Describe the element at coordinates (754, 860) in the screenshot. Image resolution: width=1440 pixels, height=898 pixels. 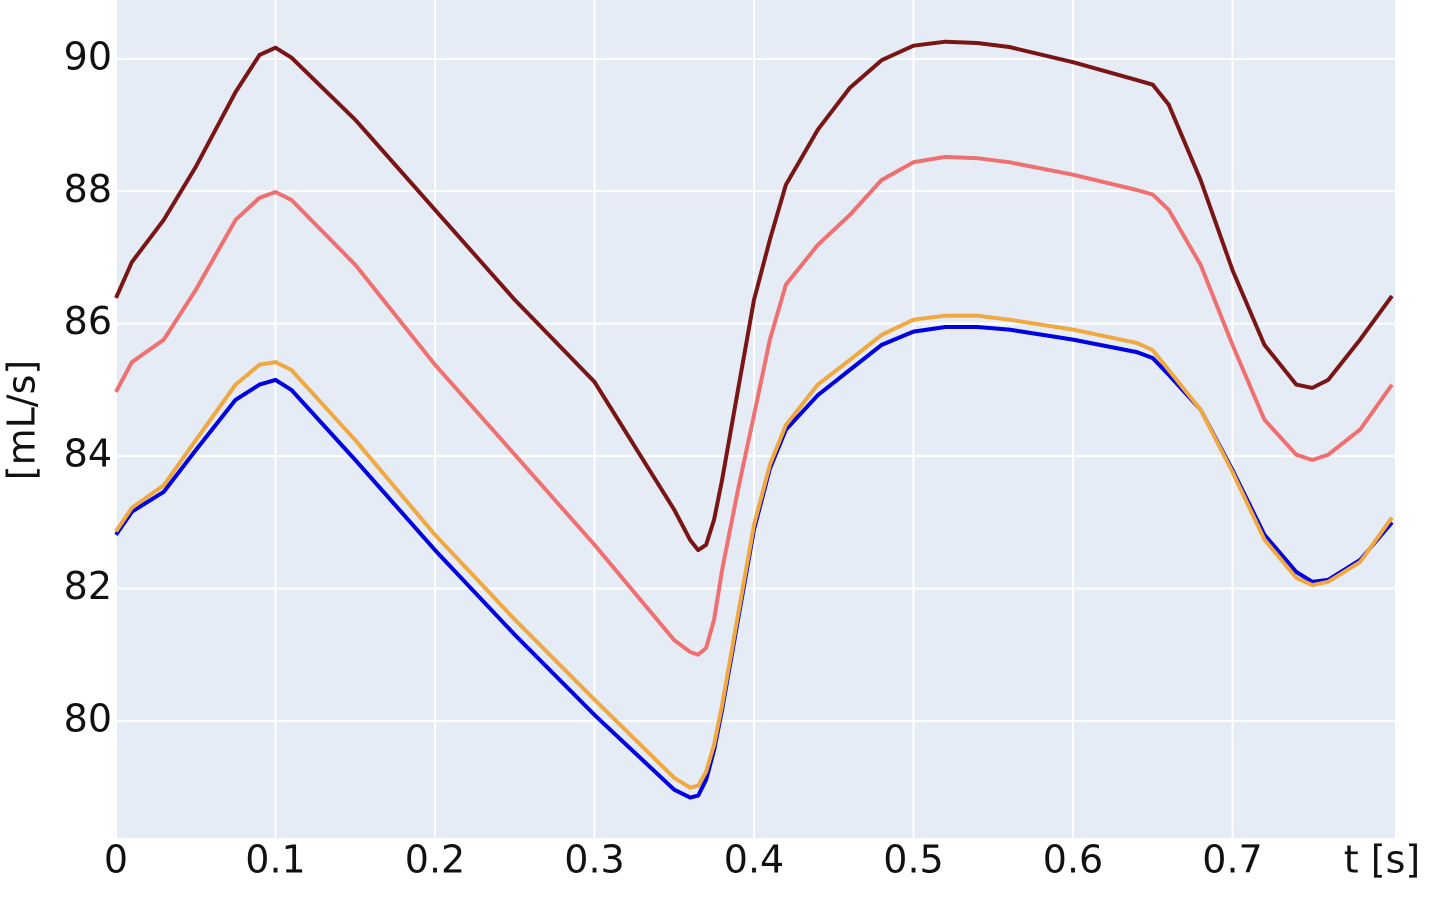
I see `x-tick-label: 0.4` at that location.